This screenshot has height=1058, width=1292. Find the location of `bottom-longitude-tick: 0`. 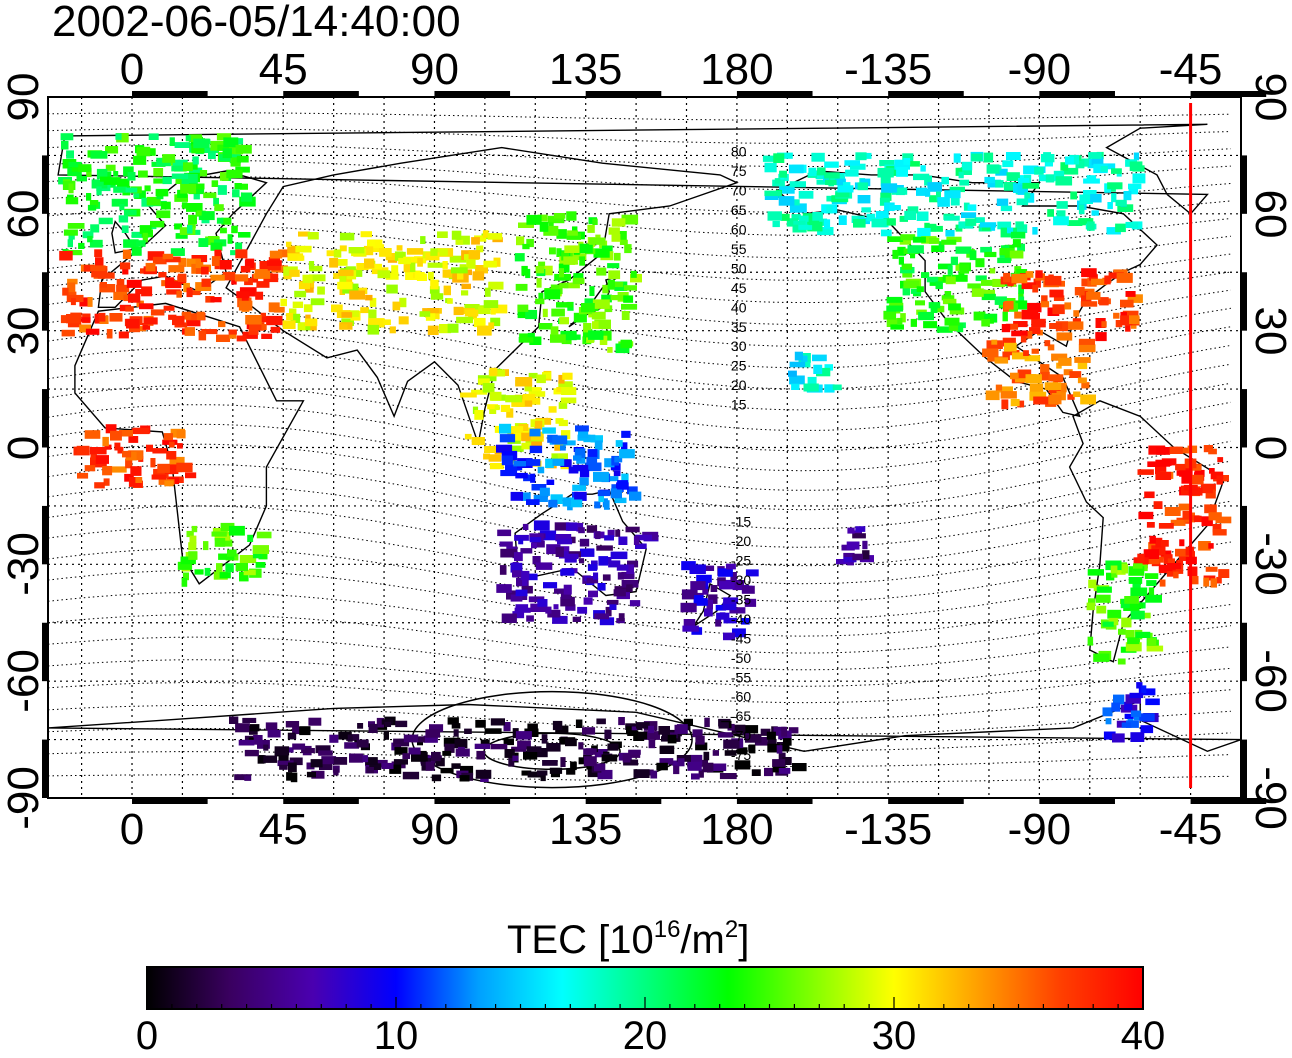

bottom-longitude-tick: 0 is located at coordinates (132, 829).